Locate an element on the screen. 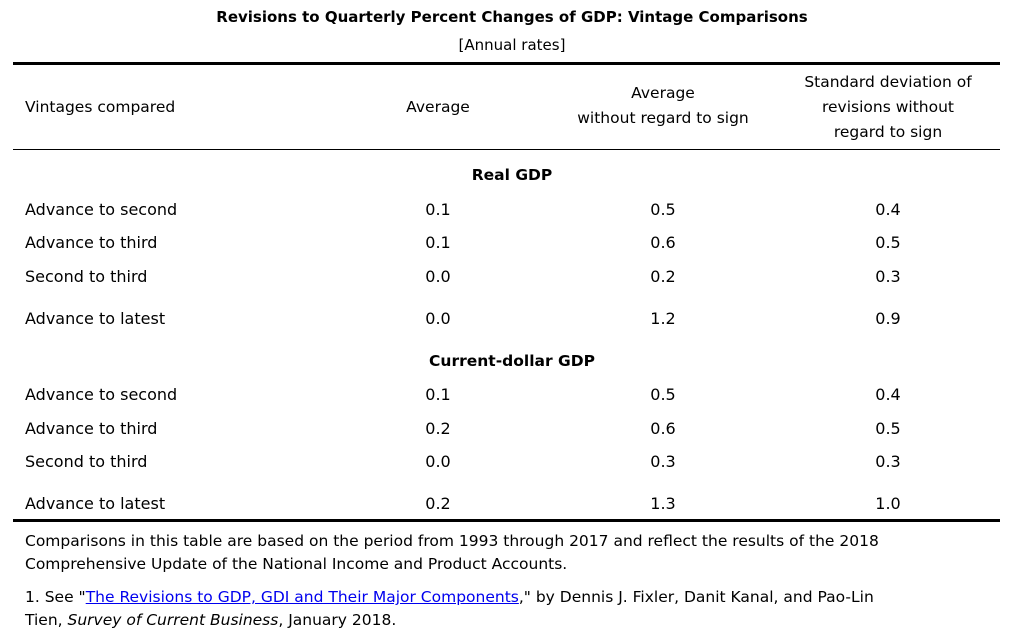  section-title-current-dollar-gdp: Current-dollar GDP is located at coordinates (512, 361).